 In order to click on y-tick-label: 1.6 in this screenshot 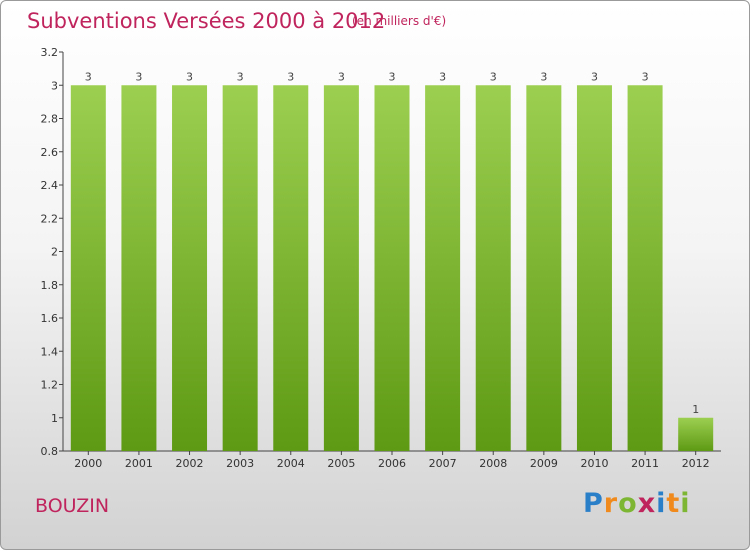, I will do `click(50, 318)`.